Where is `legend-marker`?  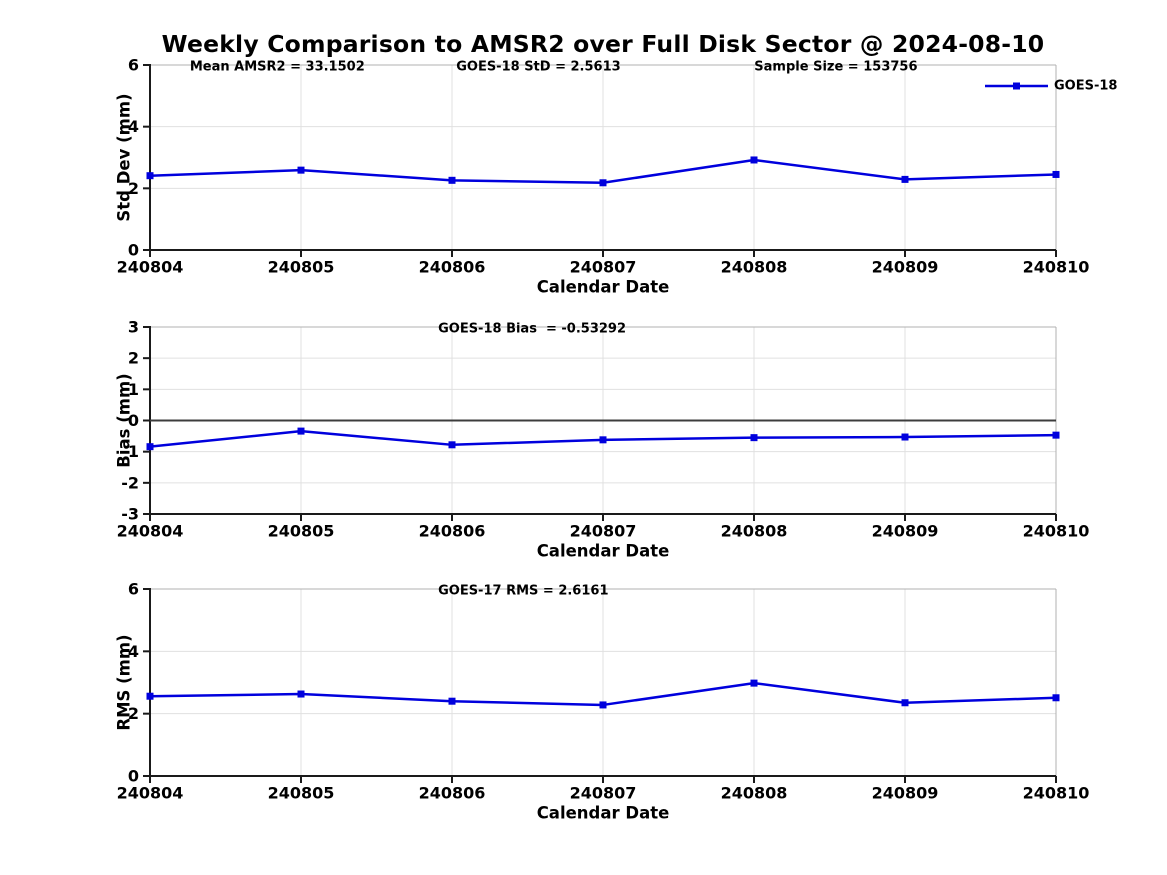
legend-marker is located at coordinates (1016, 86).